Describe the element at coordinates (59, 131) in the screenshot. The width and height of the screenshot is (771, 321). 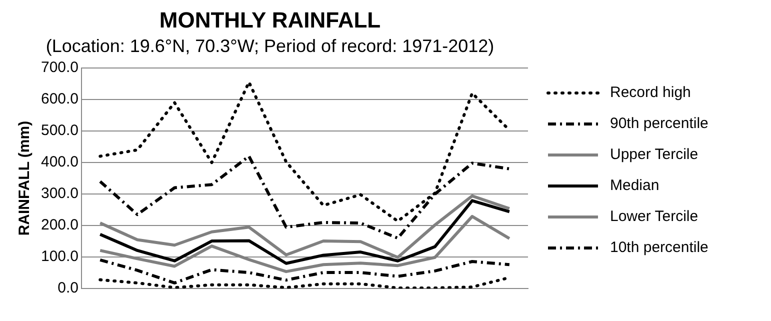
I see `y-tick-label: 500.0` at that location.